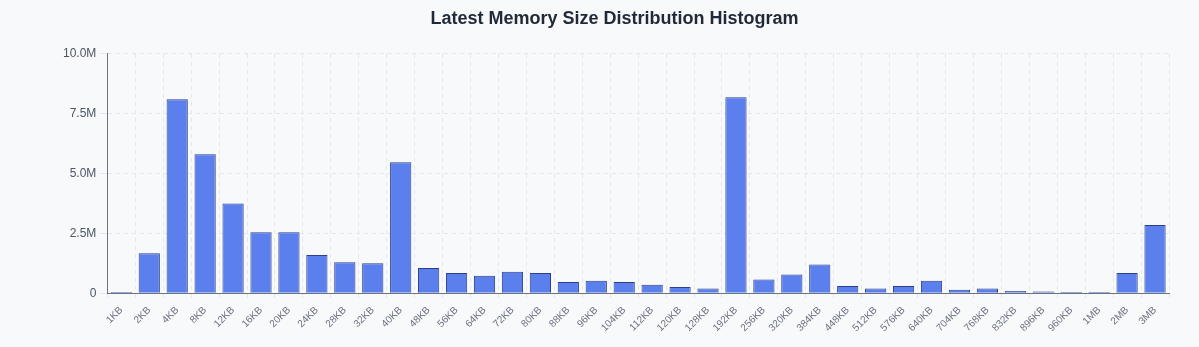 The width and height of the screenshot is (1199, 347). What do you see at coordinates (614, 17) in the screenshot?
I see `chart-title: Latest Memory Size Distribution Histogram` at bounding box center [614, 17].